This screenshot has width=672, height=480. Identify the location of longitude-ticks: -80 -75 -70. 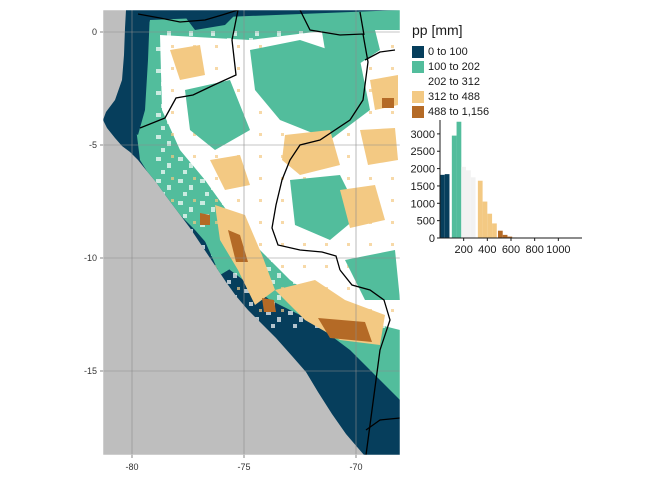
(244, 463).